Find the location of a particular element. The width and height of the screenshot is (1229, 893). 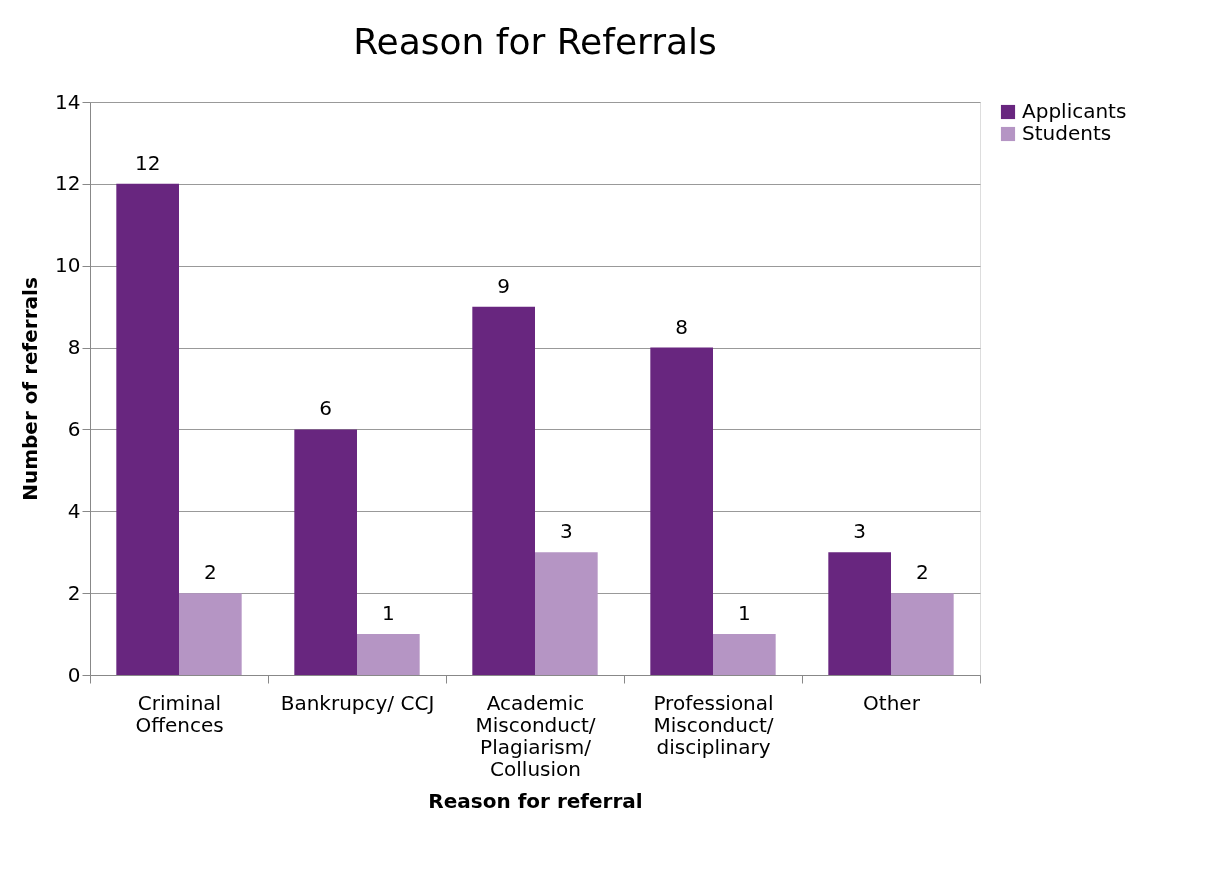

y-tick-label: 8 is located at coordinates (74, 347).